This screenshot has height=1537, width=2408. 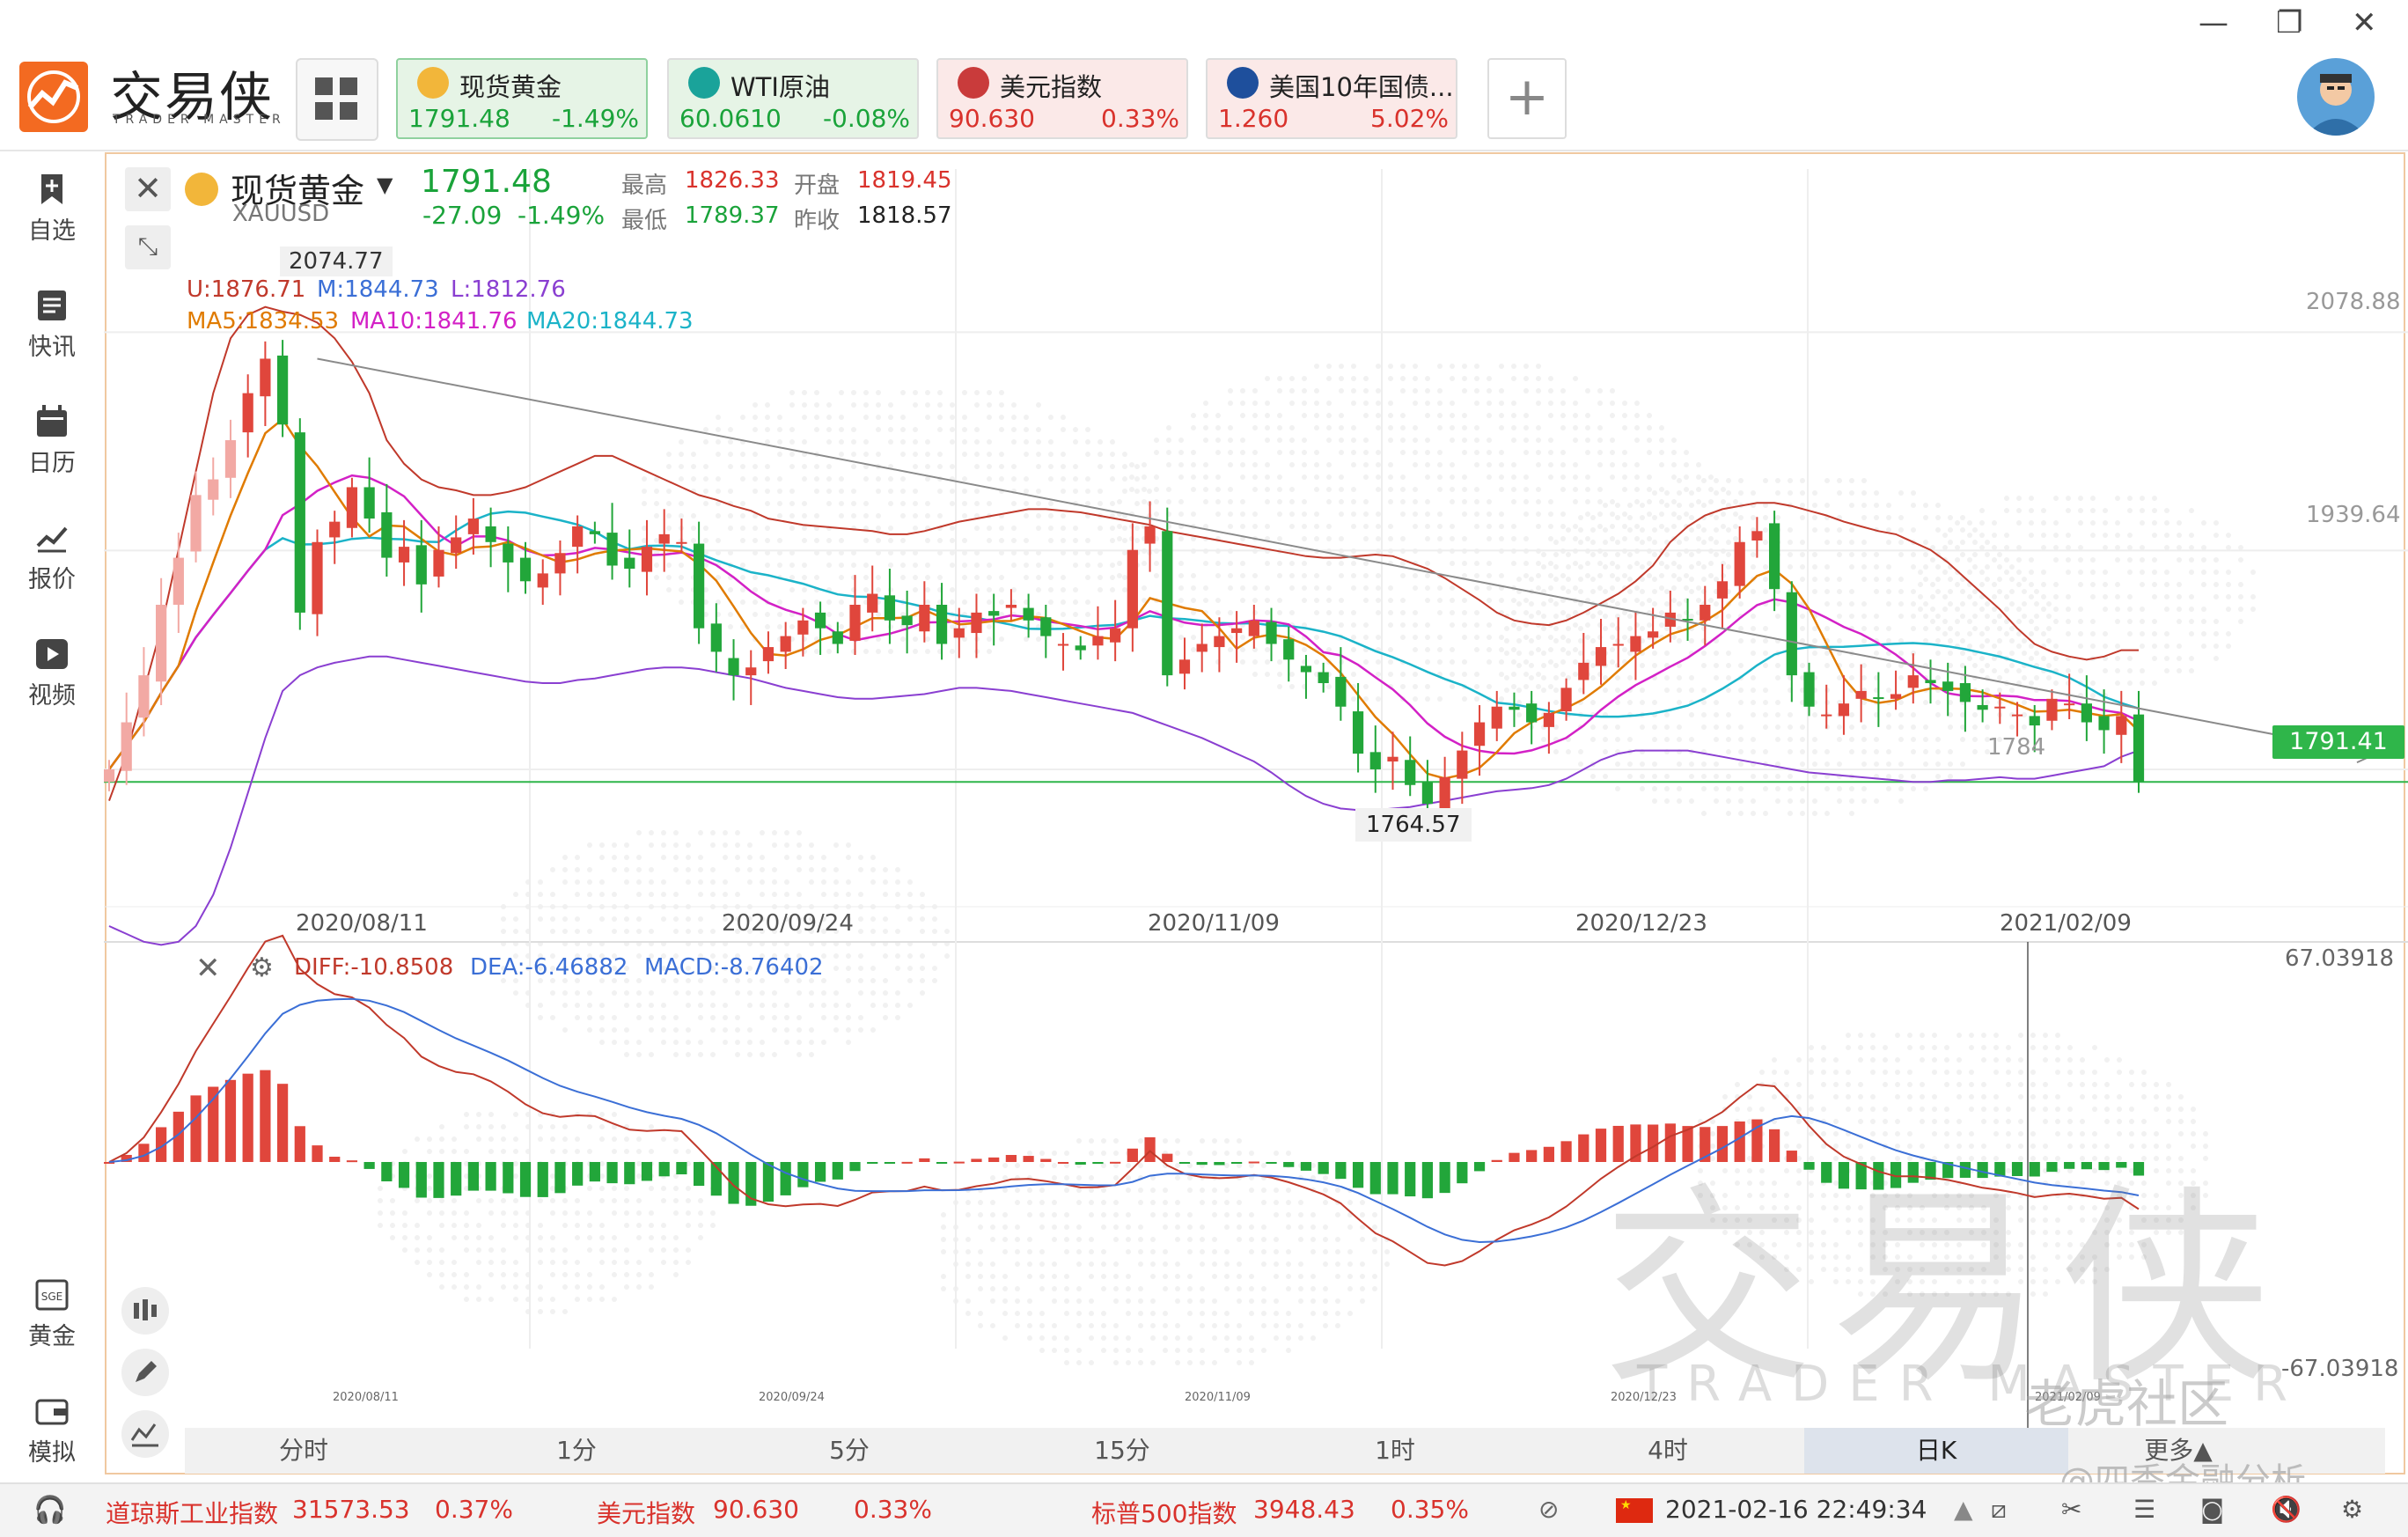 What do you see at coordinates (2289, 22) in the screenshot?
I see `restore-button: ❐` at bounding box center [2289, 22].